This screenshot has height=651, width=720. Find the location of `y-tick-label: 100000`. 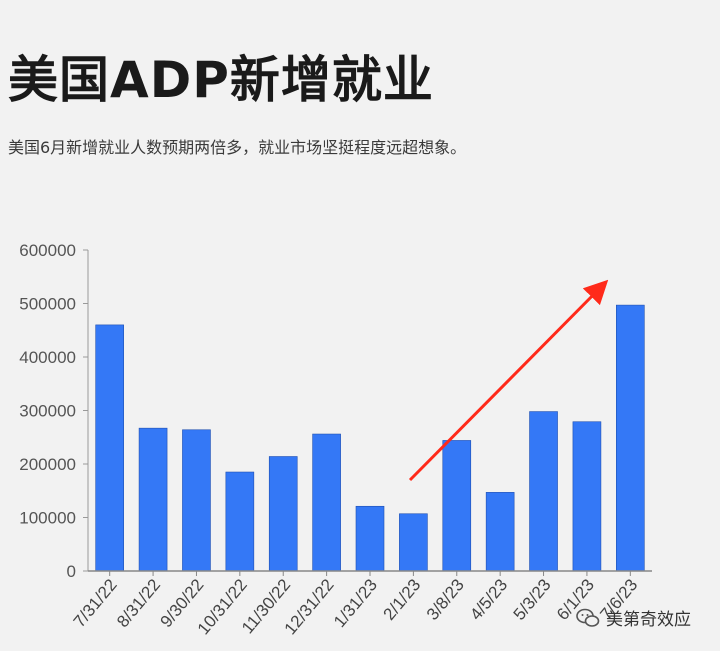

y-tick-label: 100000 is located at coordinates (47, 518).